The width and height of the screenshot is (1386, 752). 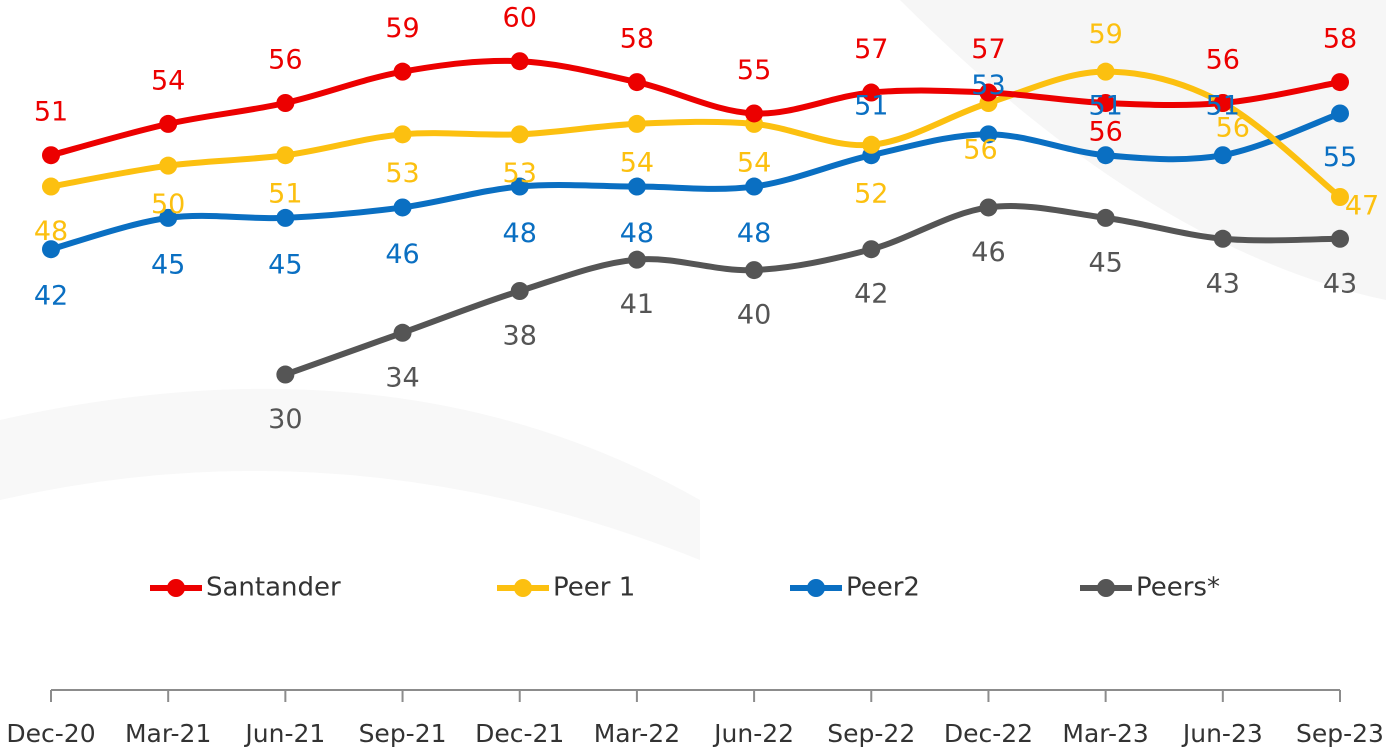 What do you see at coordinates (285, 419) in the screenshot?
I see `data-label: 30` at bounding box center [285, 419].